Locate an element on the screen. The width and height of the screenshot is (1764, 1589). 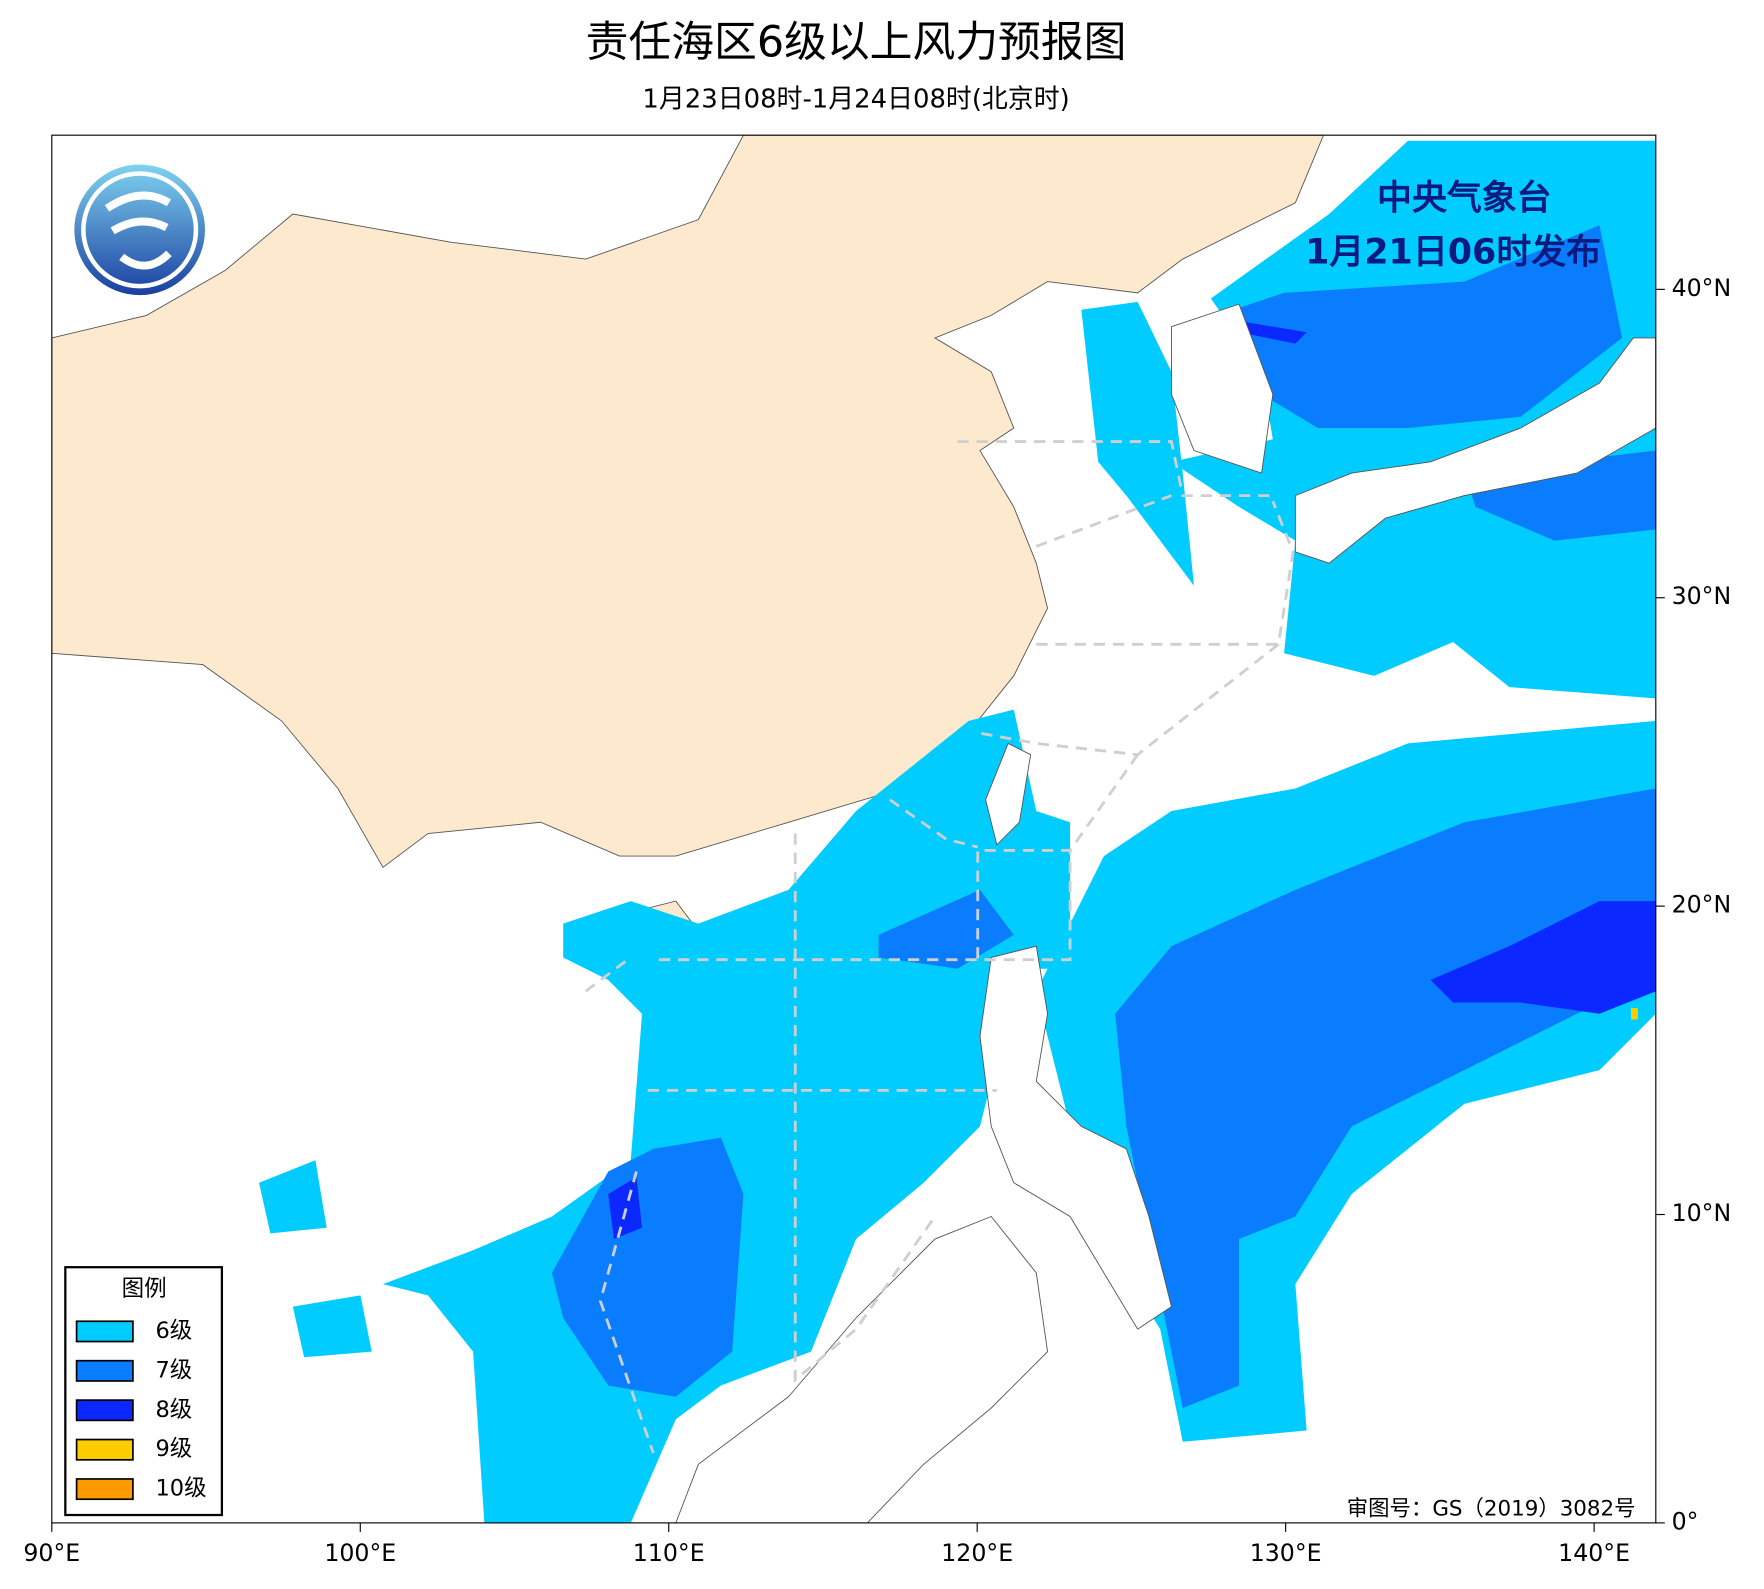
x-tick-label: 120°E is located at coordinates (977, 1553).